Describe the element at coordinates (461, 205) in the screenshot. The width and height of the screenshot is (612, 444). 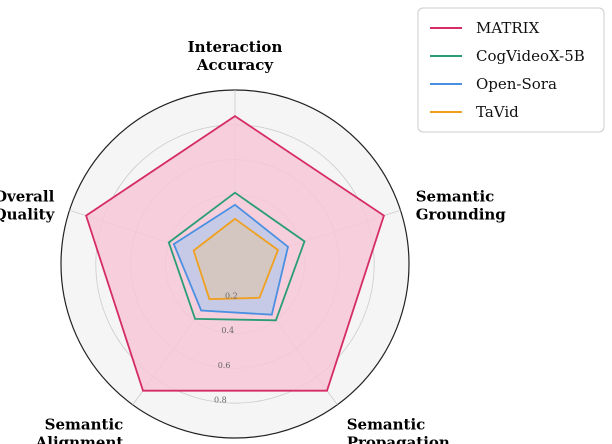
I see `axis-label: Semantic Grounding` at that location.